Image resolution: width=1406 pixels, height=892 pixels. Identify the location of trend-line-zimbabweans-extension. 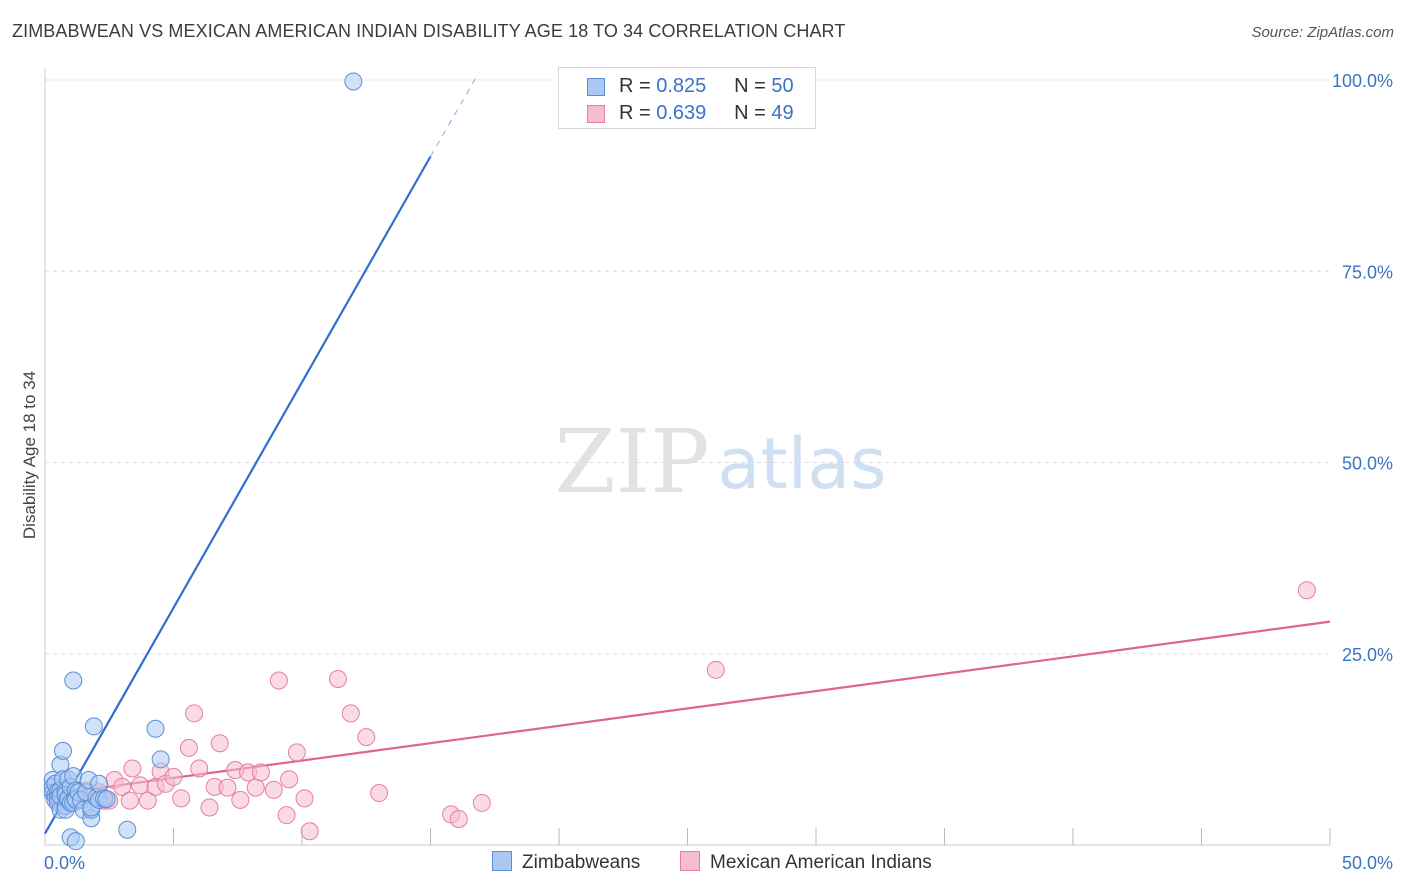
(453, 116).